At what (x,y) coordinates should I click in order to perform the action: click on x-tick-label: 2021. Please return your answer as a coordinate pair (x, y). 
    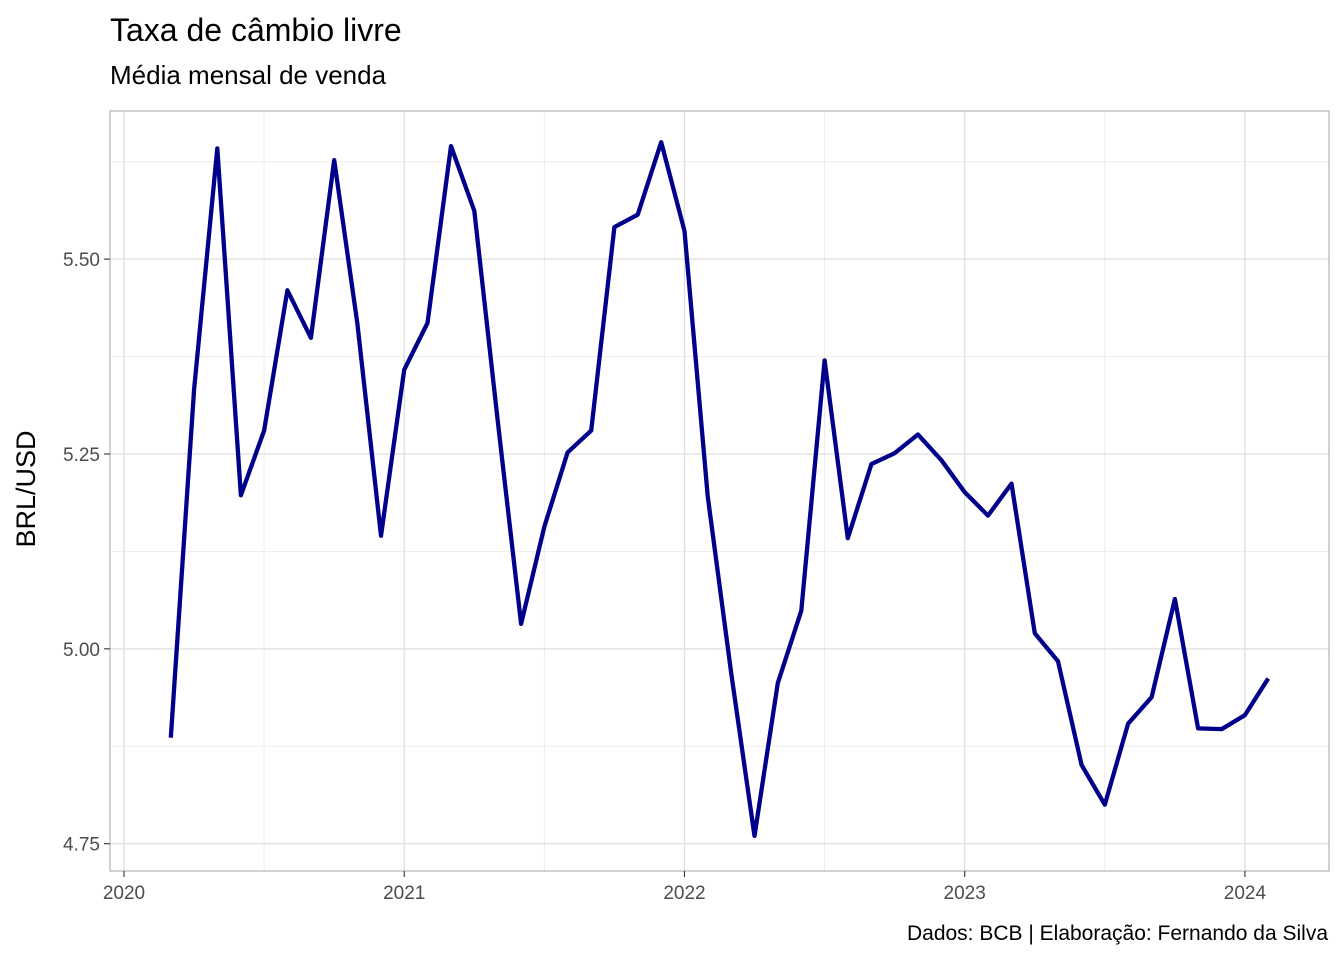
    Looking at the image, I should click on (404, 893).